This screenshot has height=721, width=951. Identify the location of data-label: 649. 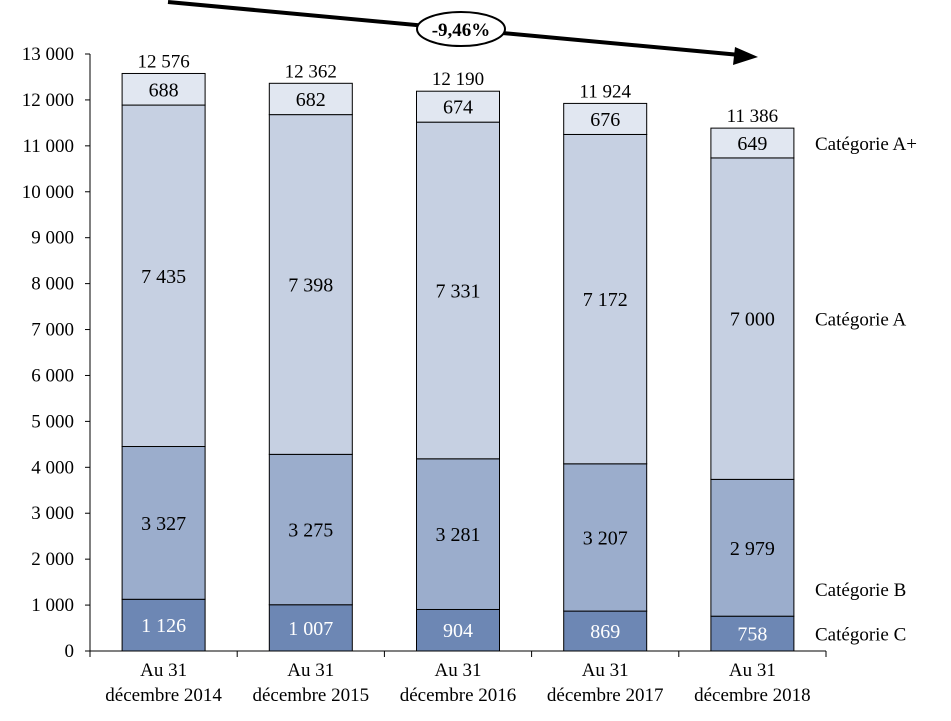
(752, 144).